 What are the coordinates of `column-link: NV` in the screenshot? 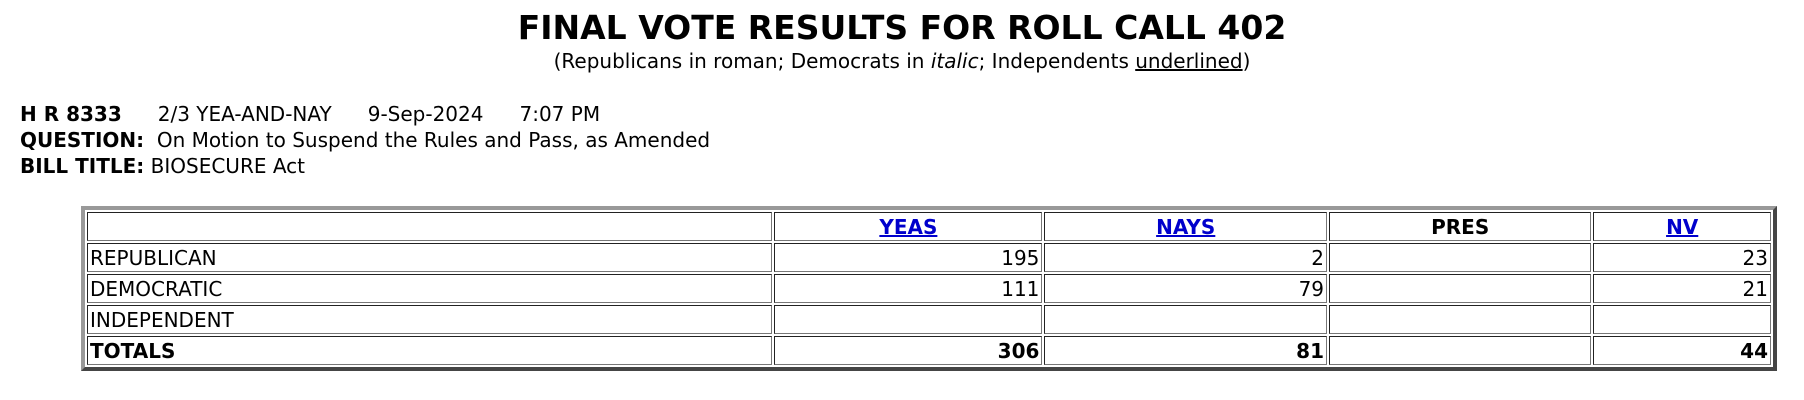 It's located at (1682, 226).